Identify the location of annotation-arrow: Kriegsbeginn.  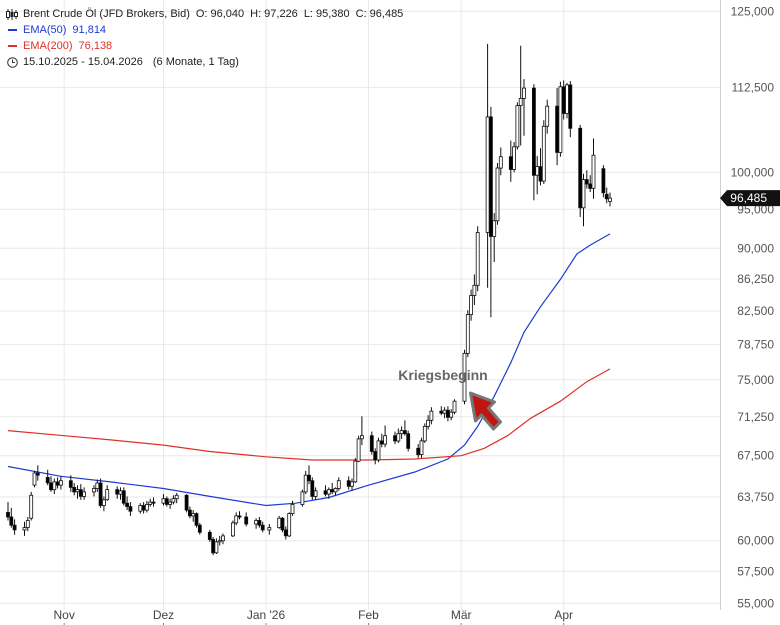
(450, 399).